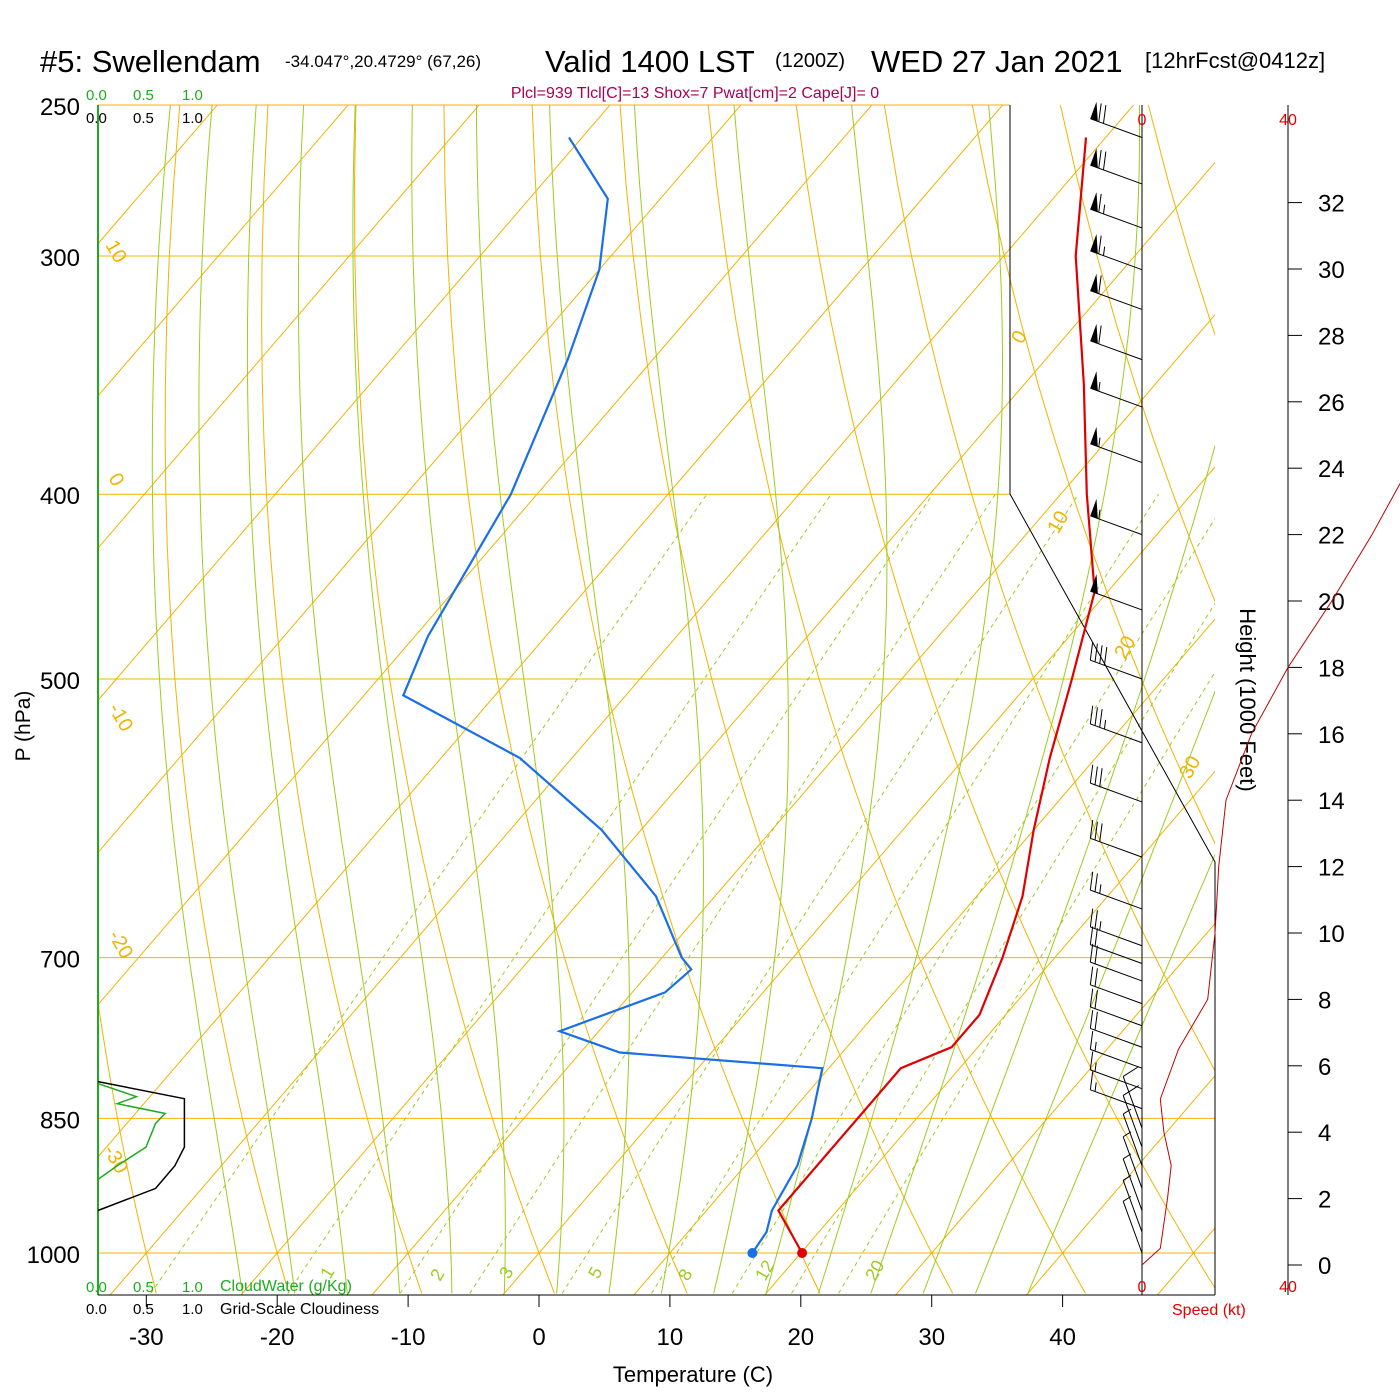 This screenshot has height=1400, width=1400. What do you see at coordinates (506, 1272) in the screenshot?
I see `moist-adiabat-label: 3` at bounding box center [506, 1272].